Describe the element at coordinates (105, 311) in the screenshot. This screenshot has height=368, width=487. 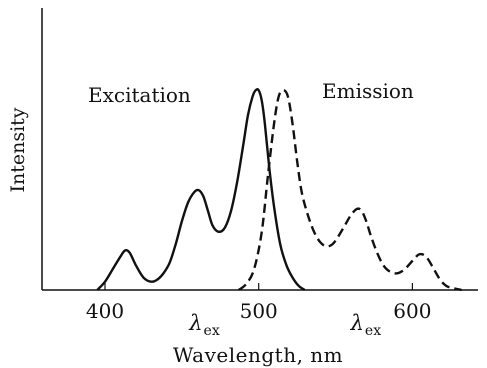
I see `x-tick-label: 400` at that location.